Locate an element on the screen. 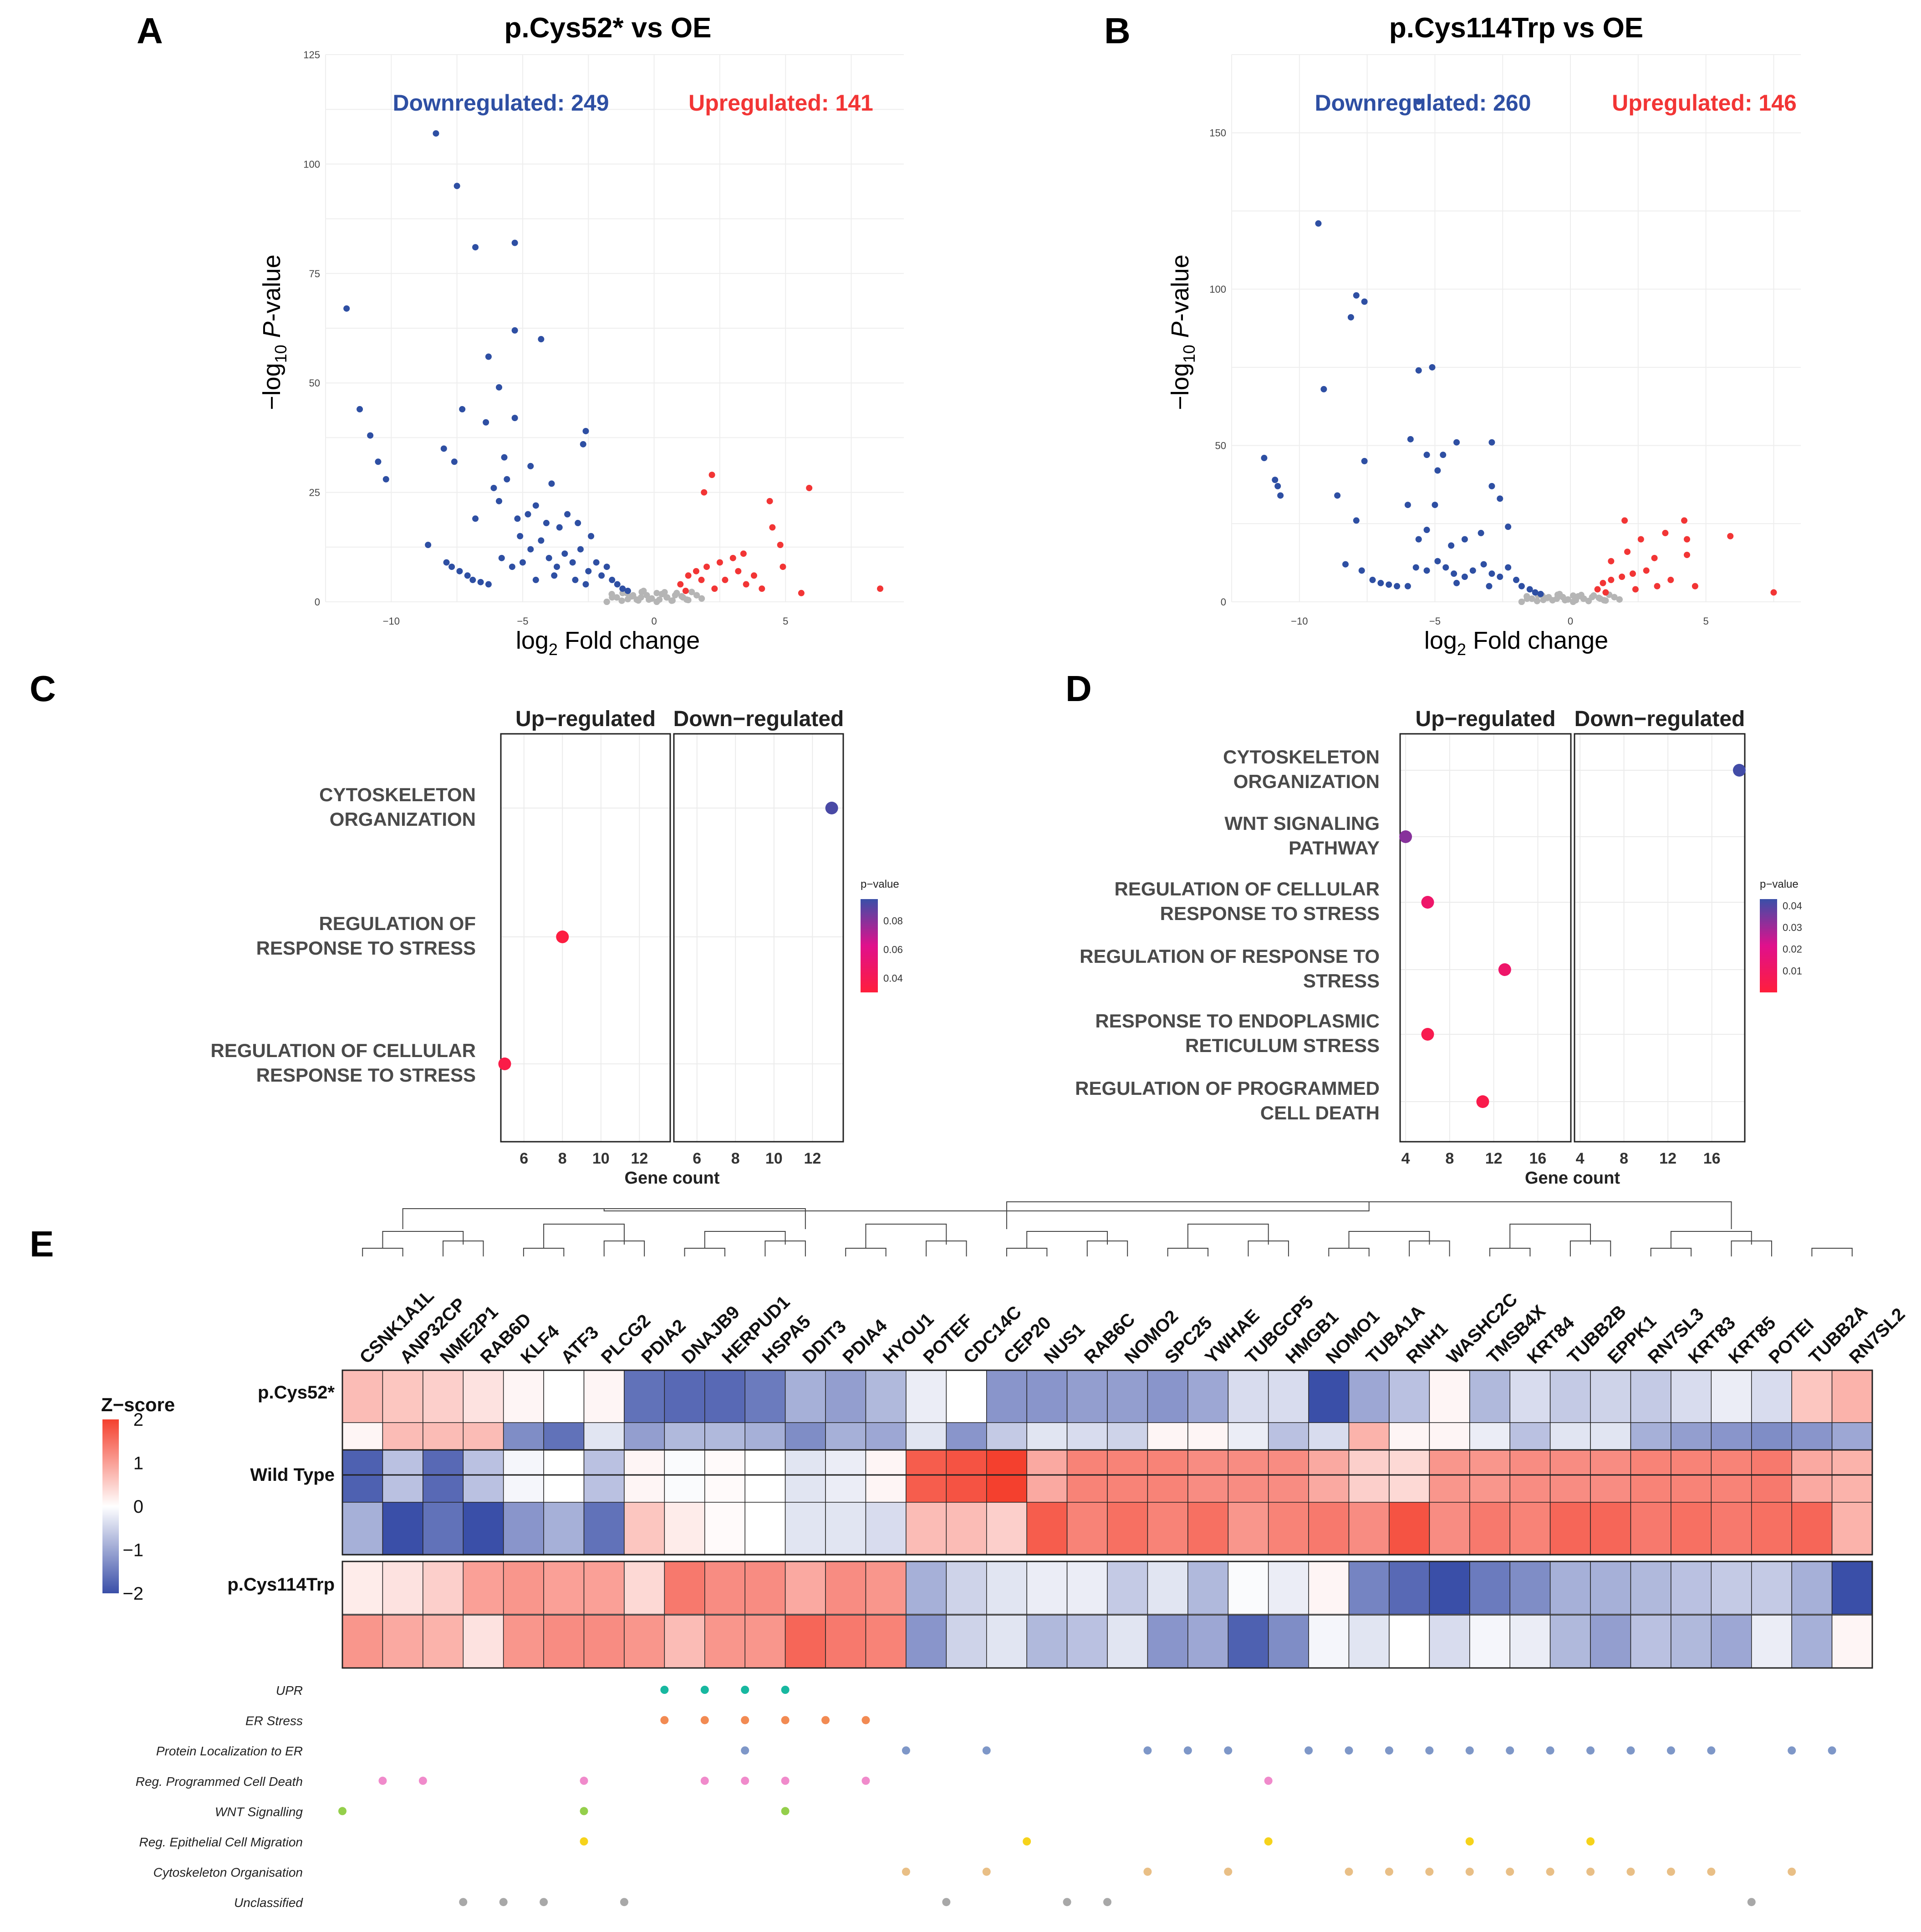  volcano-b-x-axis-label: log2 Fold change is located at coordinates (1516, 643).